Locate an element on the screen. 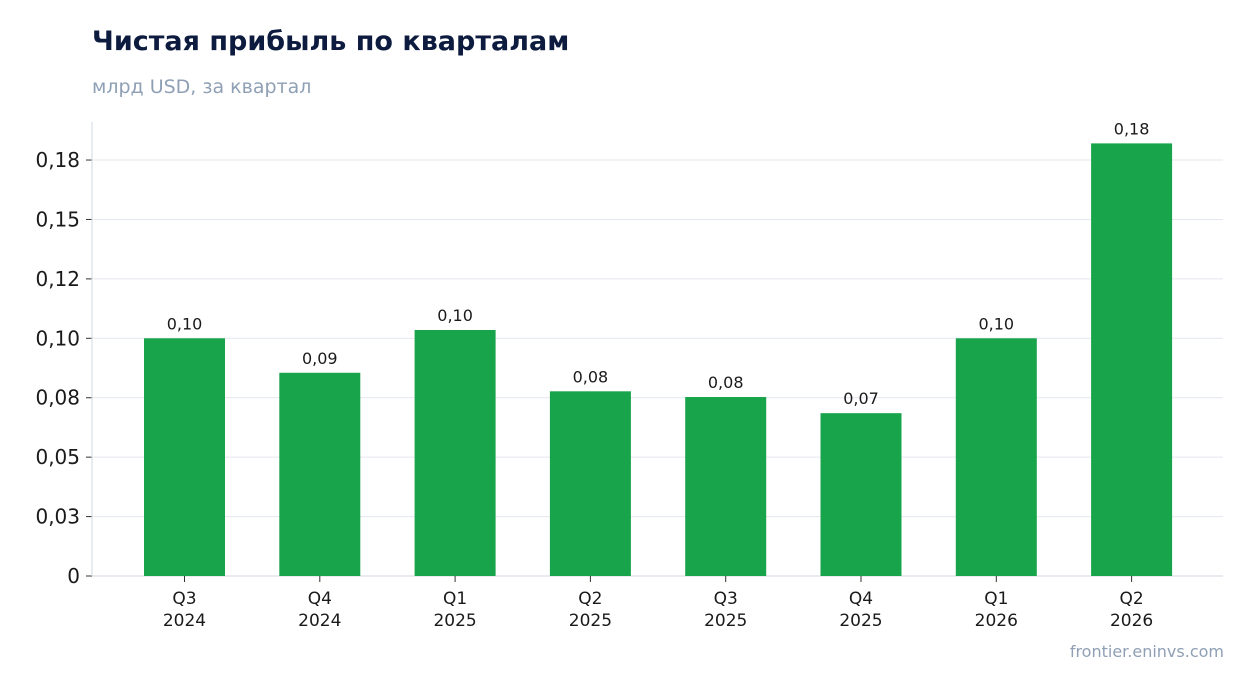 Image resolution: width=1254 pixels, height=693 pixels. y-tick-label: 0,10 is located at coordinates (57, 338).